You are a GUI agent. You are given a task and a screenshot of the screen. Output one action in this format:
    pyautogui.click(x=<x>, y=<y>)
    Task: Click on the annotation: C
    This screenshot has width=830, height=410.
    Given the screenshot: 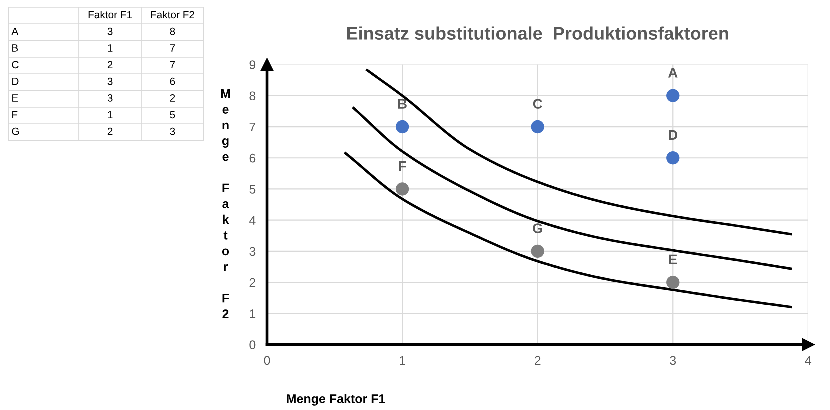 What is the action you would take?
    pyautogui.click(x=537, y=104)
    